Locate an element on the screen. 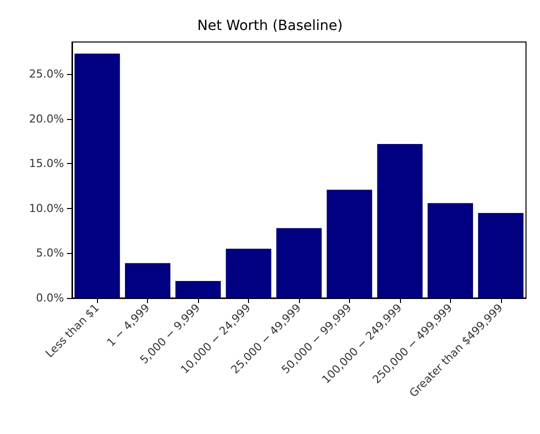 The height and width of the screenshot is (434, 540). y-tick-label: 15.0% is located at coordinates (46, 163).